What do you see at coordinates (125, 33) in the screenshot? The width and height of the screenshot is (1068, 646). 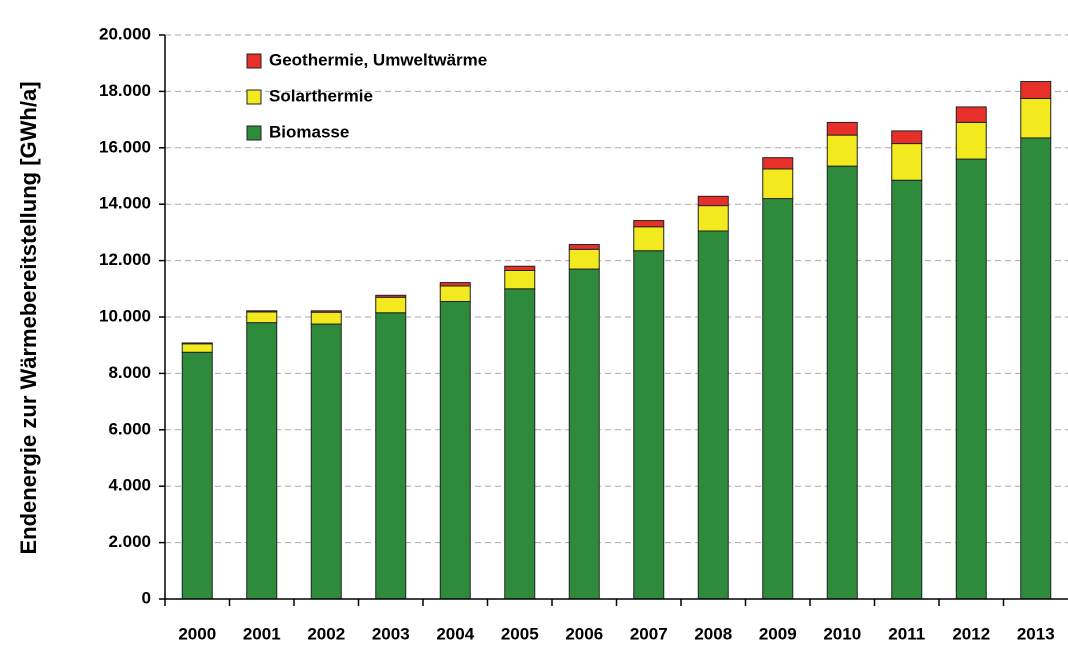 I see `y-tick-label: 20.000` at bounding box center [125, 33].